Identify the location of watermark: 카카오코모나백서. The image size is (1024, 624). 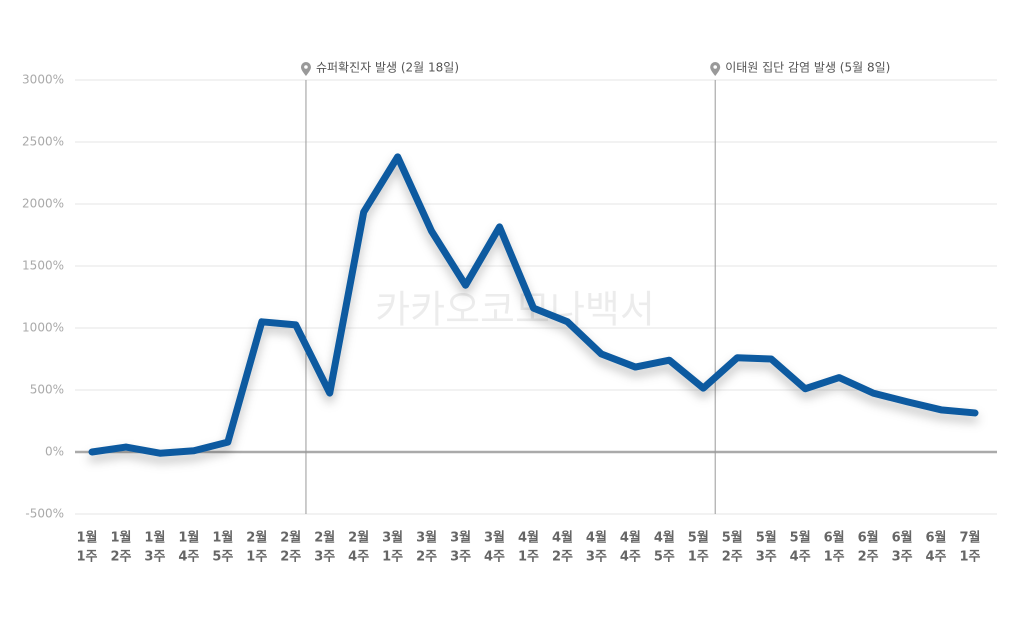
(515, 310).